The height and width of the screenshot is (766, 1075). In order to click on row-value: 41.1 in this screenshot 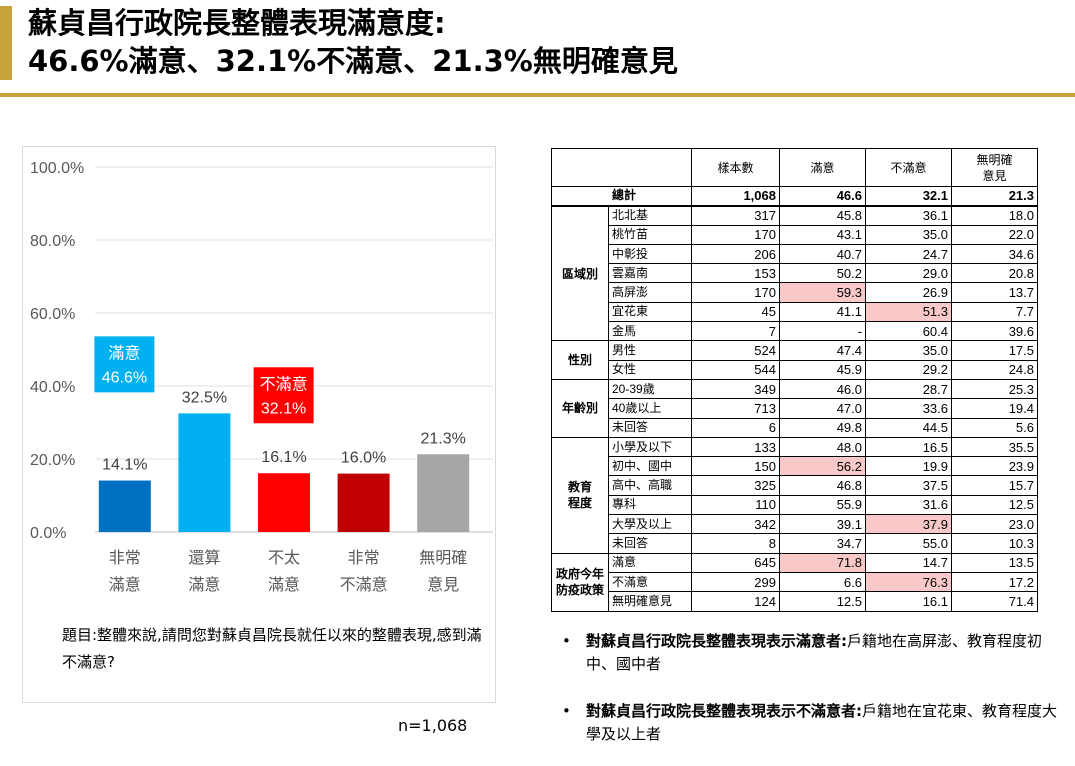, I will do `click(822, 312)`.